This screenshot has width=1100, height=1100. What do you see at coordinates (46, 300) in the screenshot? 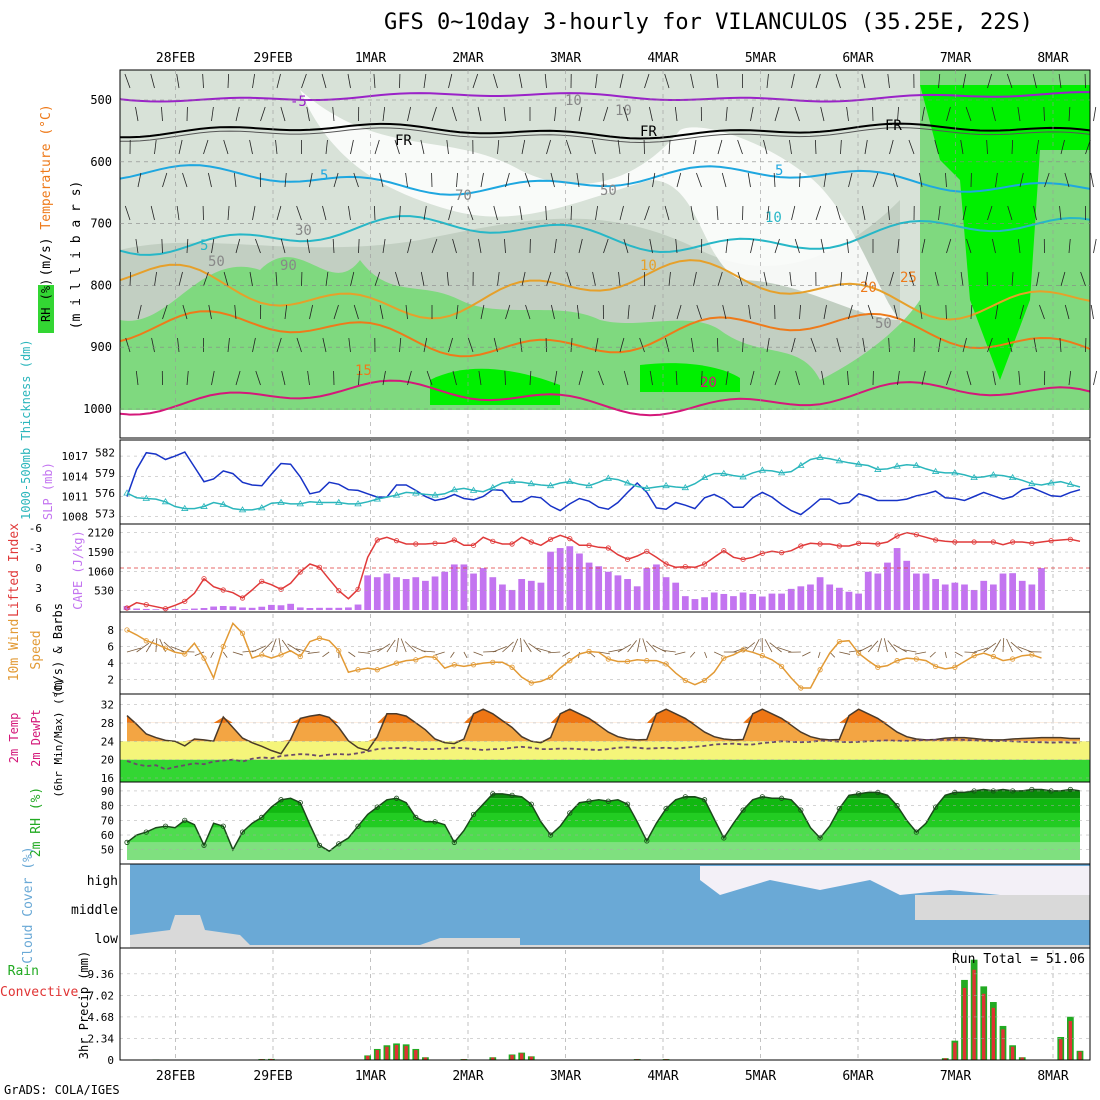
I see `rh-axis-label: RH (%)` at bounding box center [46, 300].